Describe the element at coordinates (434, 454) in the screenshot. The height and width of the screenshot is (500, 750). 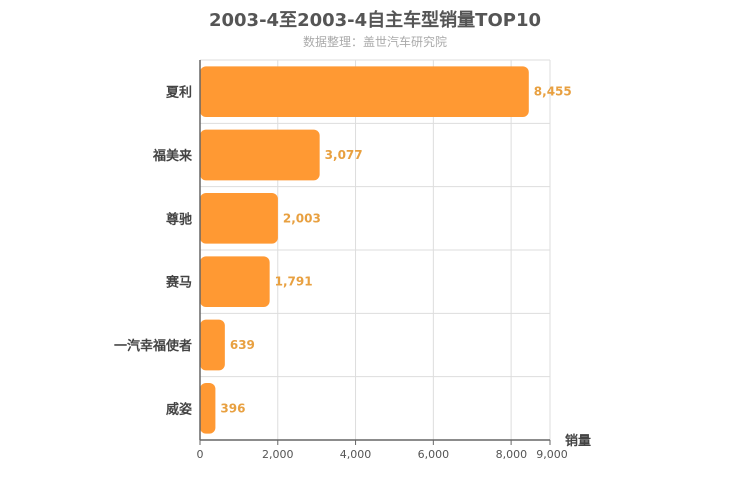
I see `x-tick-label: 6,000` at that location.